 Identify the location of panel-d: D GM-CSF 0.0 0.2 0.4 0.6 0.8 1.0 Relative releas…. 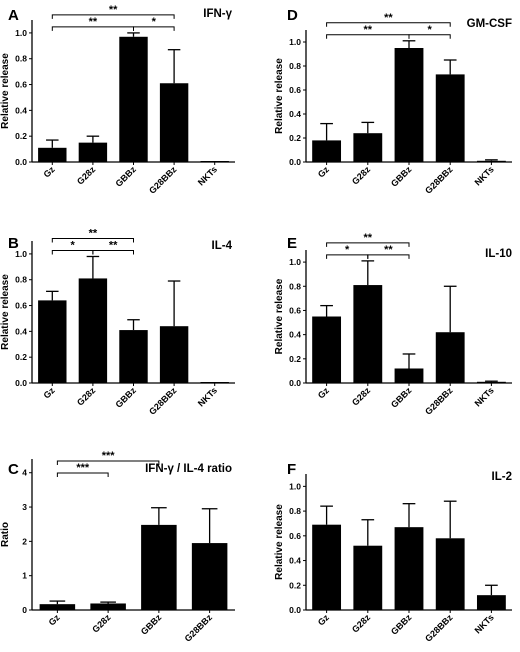
(393, 101).